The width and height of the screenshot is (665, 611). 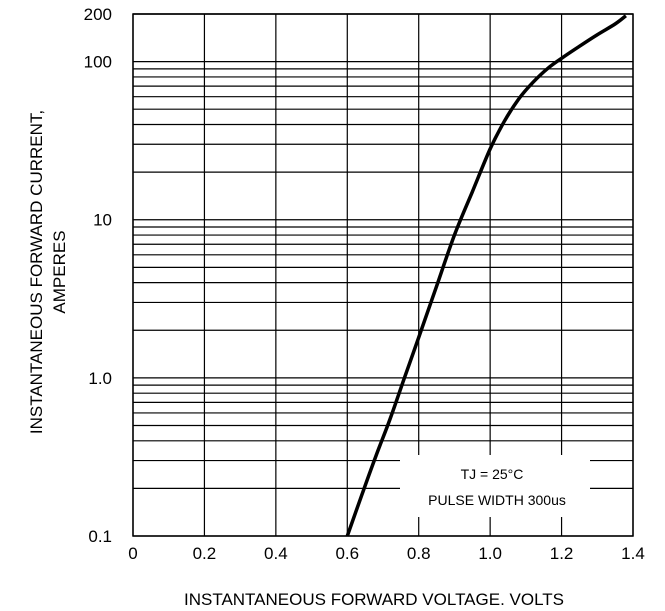 What do you see at coordinates (36, 272) in the screenshot?
I see `y-axis-title-line-1: INSTANTANEOUS FORWARD CURRENT,` at bounding box center [36, 272].